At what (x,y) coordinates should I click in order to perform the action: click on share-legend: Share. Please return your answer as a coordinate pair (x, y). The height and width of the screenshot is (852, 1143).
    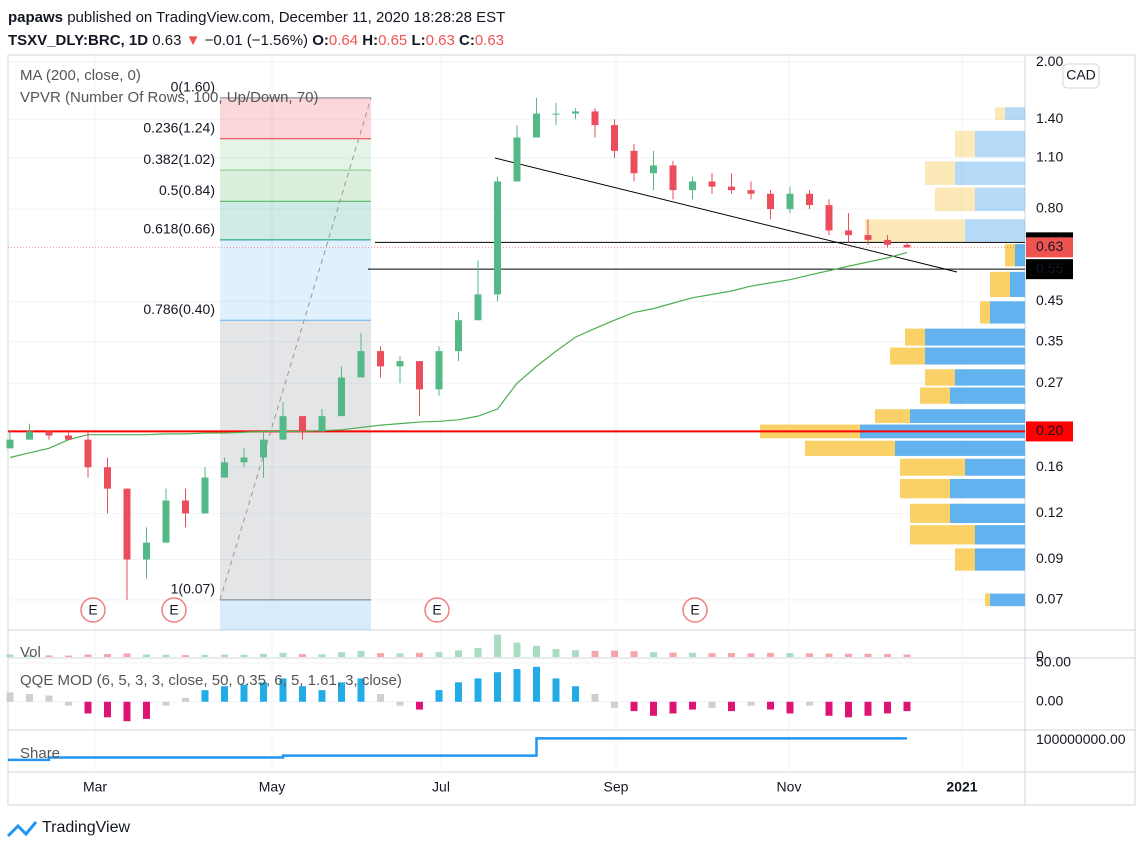
    Looking at the image, I should click on (40, 753).